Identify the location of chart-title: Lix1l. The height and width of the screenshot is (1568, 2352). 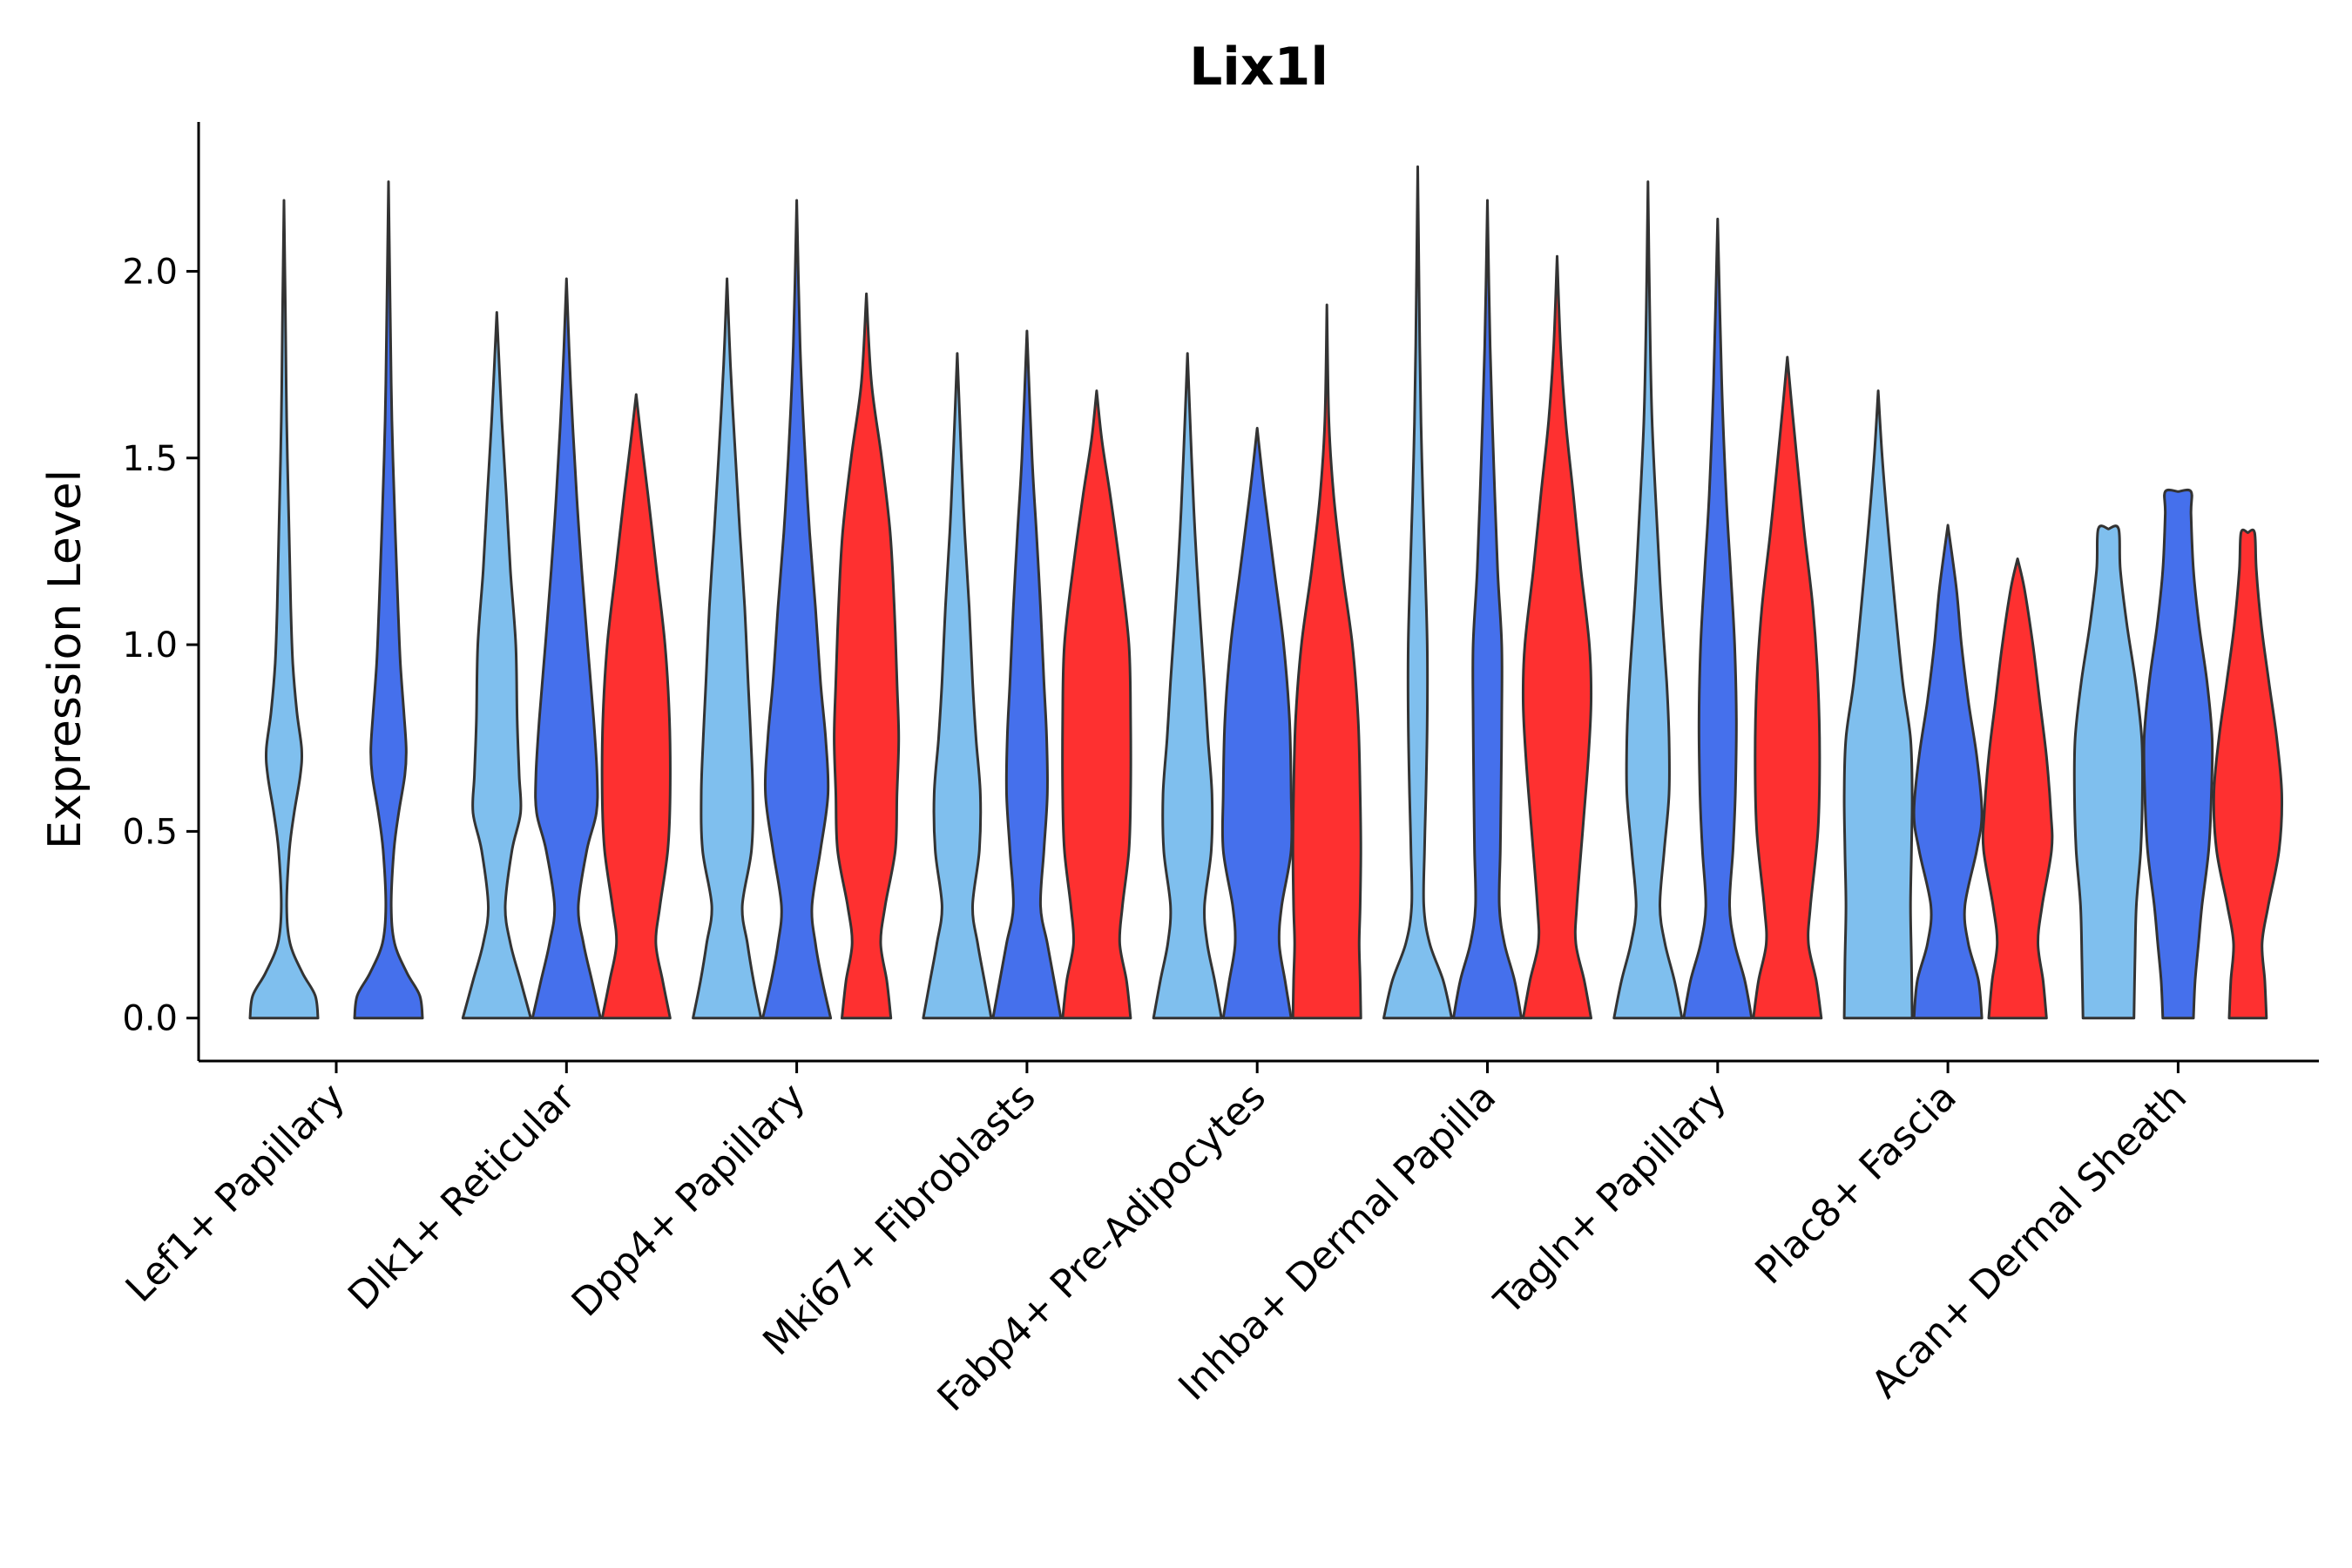
(1258, 67).